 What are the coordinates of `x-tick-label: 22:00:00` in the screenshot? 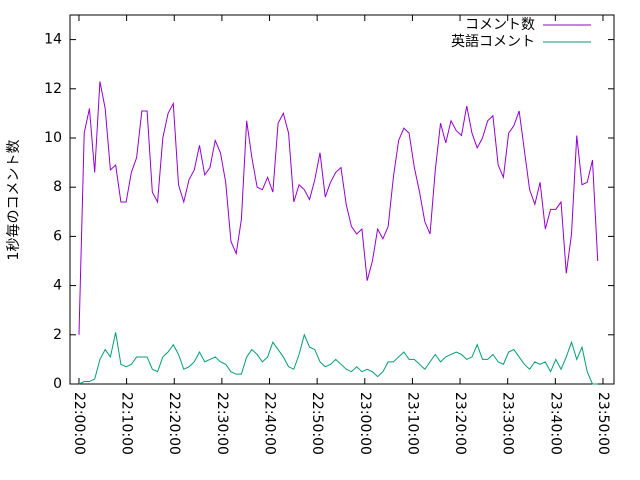 It's located at (79, 423).